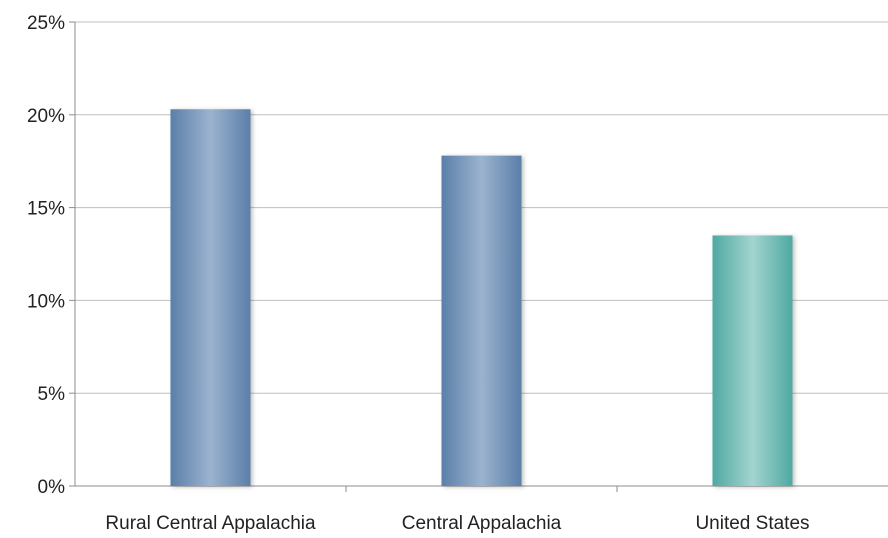 This screenshot has width=888, height=538. I want to click on y-tick-label: 15%, so click(46, 209).